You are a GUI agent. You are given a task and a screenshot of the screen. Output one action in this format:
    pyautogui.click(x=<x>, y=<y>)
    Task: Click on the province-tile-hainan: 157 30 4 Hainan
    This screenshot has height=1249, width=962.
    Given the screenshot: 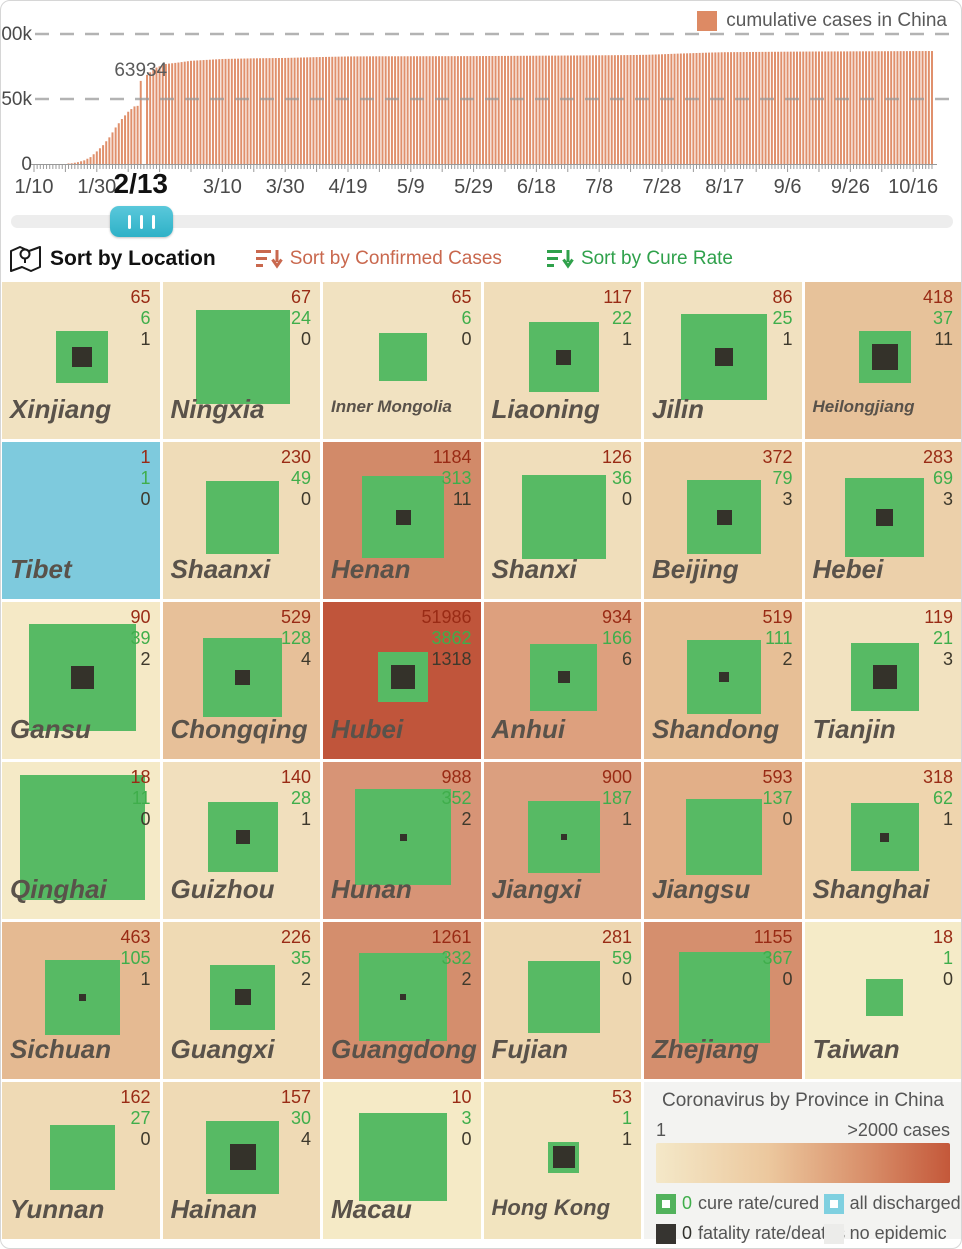 What is the action you would take?
    pyautogui.click(x=241, y=1160)
    